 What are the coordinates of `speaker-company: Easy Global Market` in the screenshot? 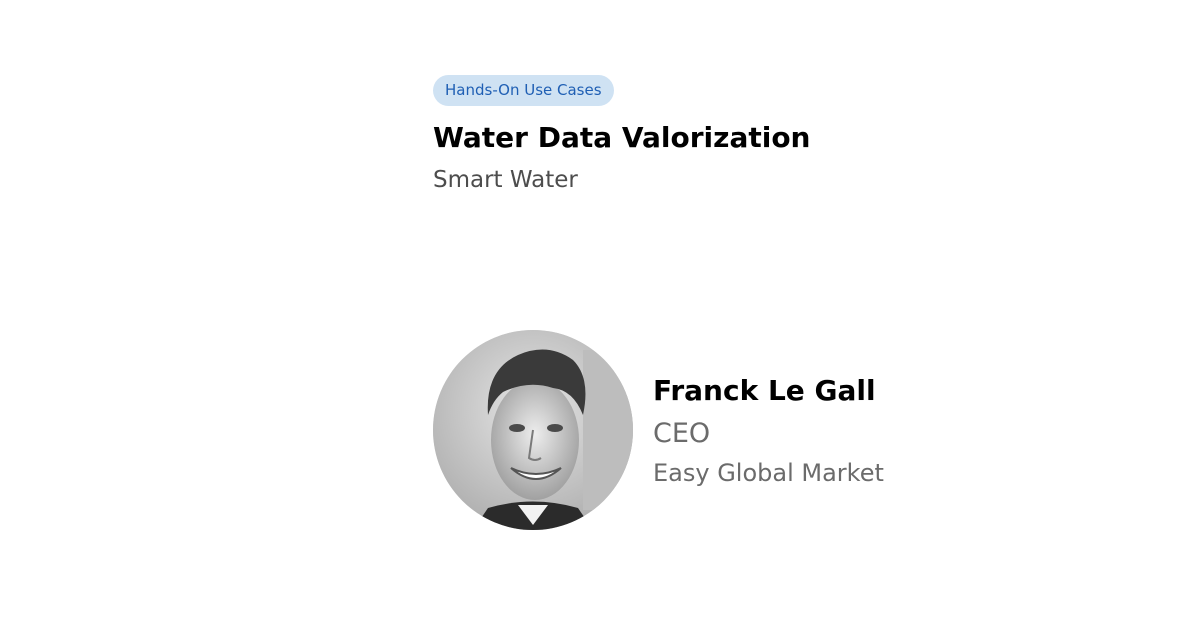 It's located at (768, 473).